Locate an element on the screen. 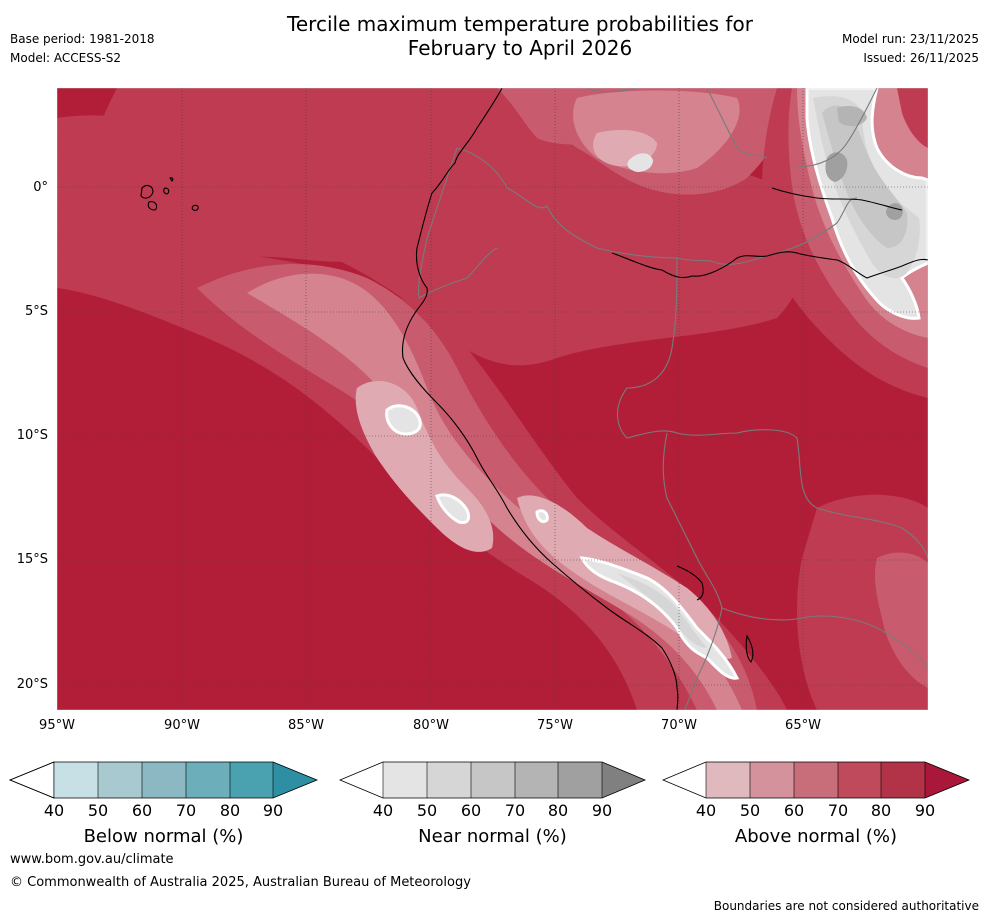  cb-above-tick-50: 50 is located at coordinates (750, 810).